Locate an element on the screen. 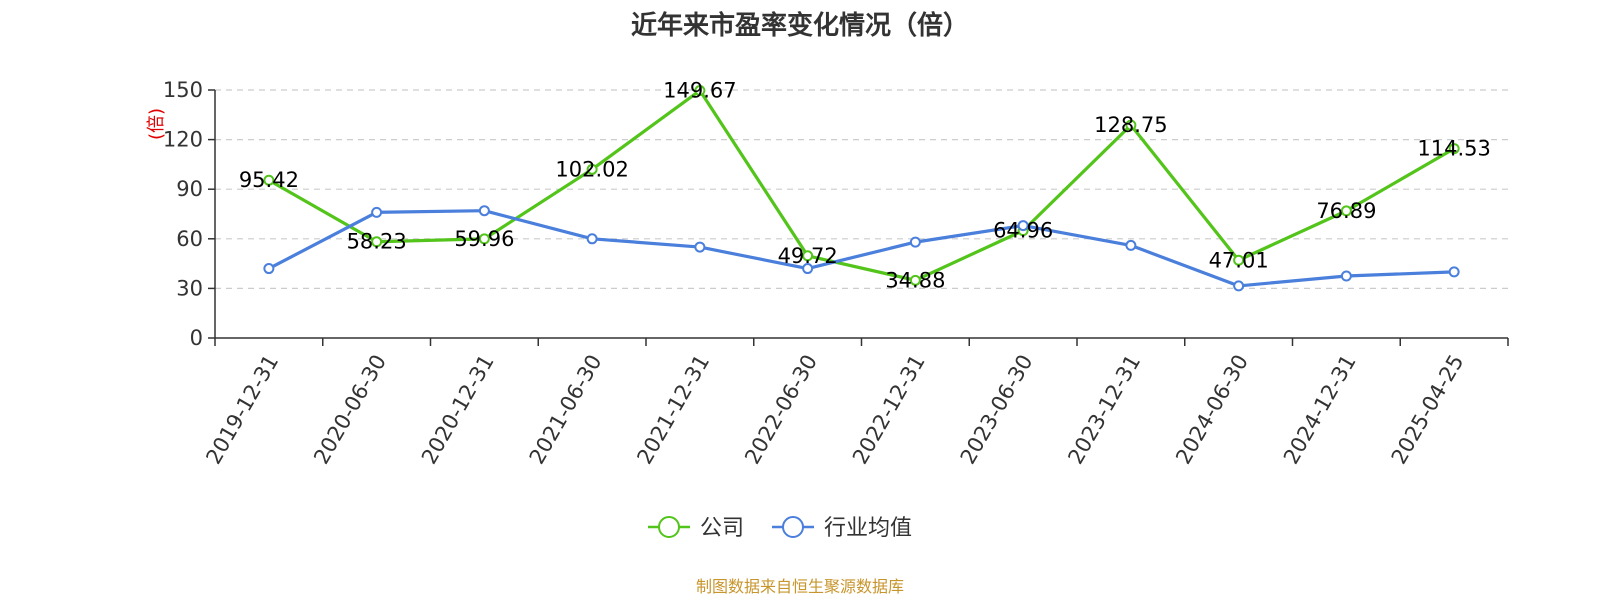 This screenshot has height=600, width=1600. data-label: 95.42 is located at coordinates (269, 180).